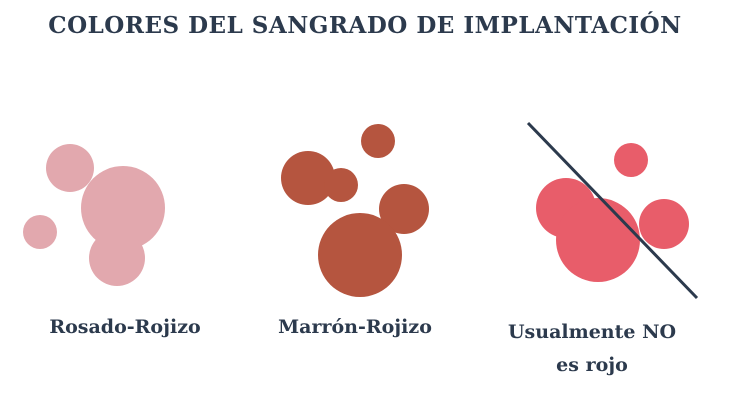 This screenshot has height=400, width=730. Describe the element at coordinates (355, 327) in the screenshot. I see `label: Marrón-Rojizo` at that location.